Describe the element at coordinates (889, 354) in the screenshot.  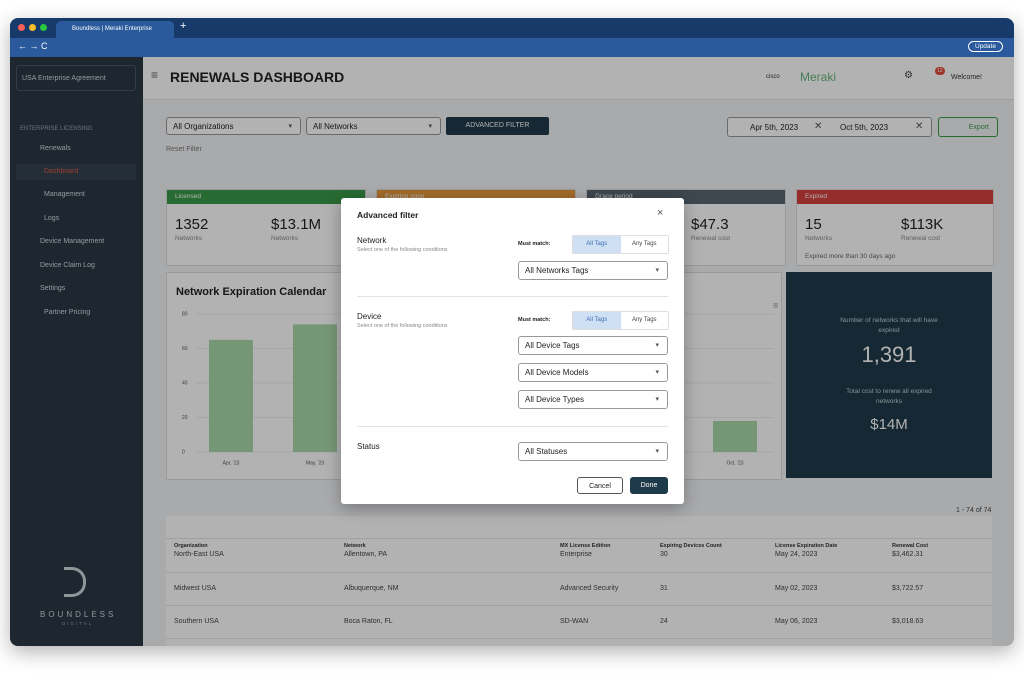
I see `summary-value: 1,391` at that location.